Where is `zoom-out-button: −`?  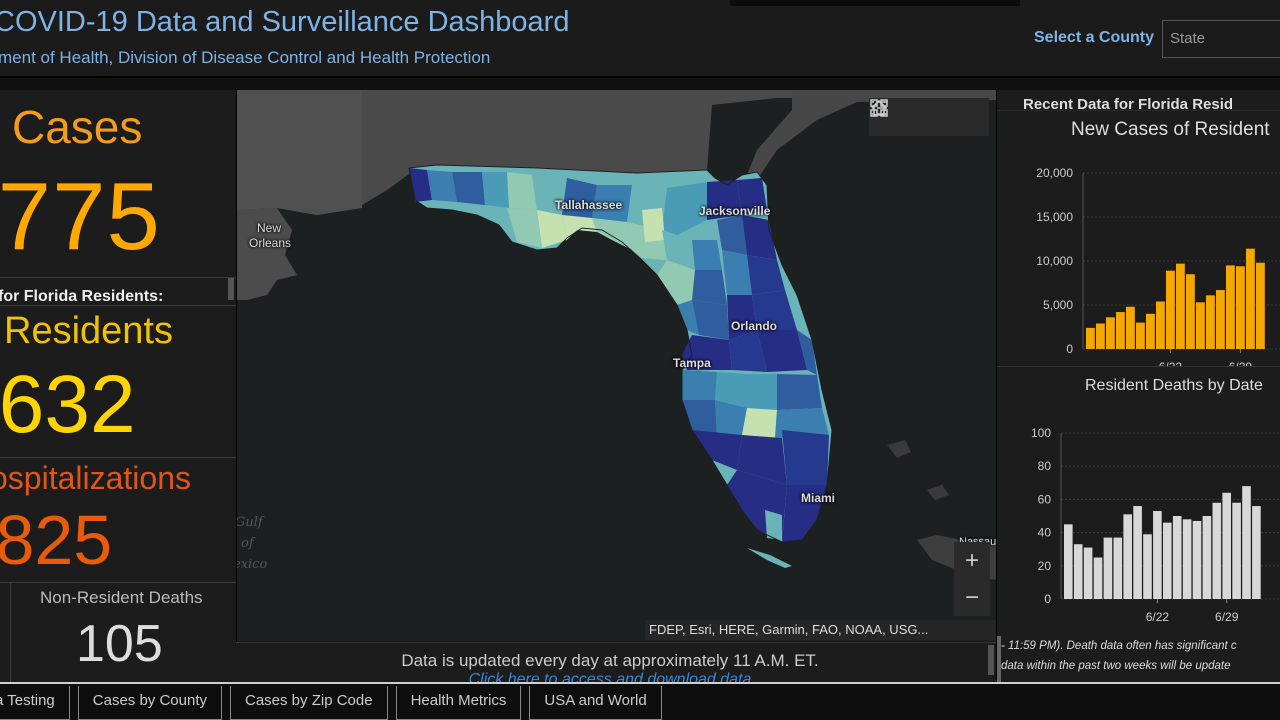 zoom-out-button: − is located at coordinates (971, 597).